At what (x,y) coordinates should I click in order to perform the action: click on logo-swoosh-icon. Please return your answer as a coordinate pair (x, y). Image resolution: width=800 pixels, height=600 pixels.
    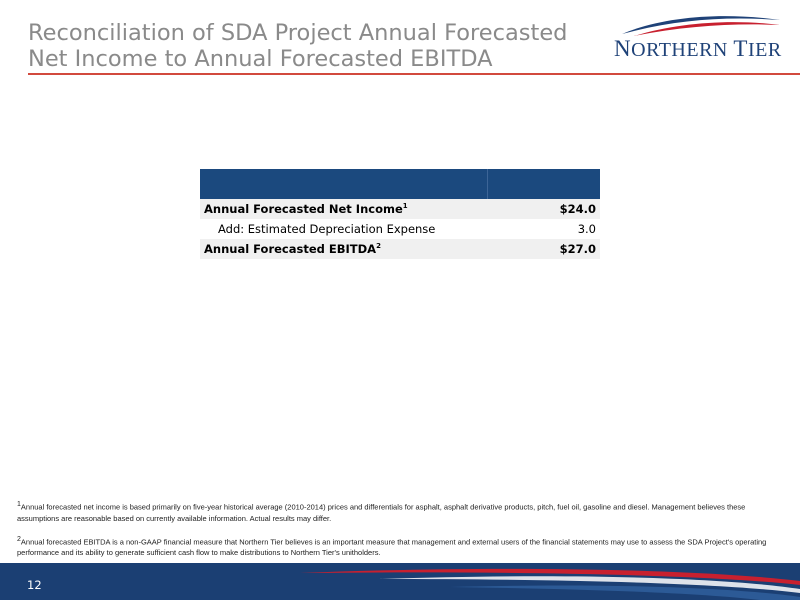
    Looking at the image, I should click on (701, 26).